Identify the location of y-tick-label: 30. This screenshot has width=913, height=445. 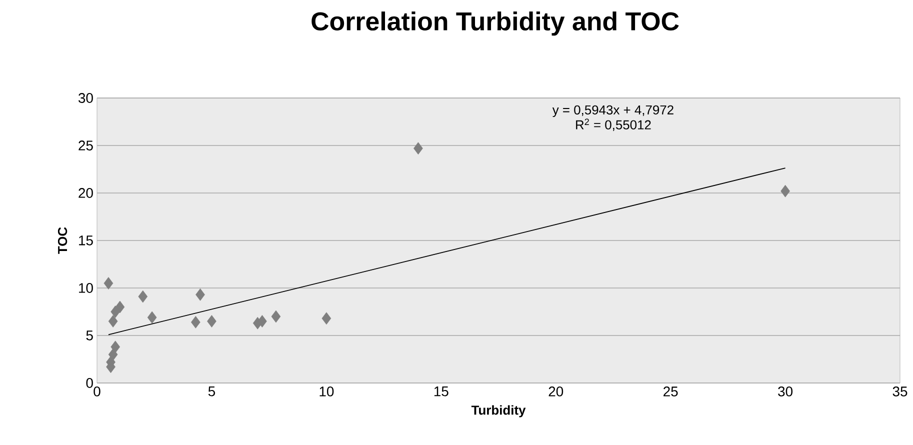
(85, 98).